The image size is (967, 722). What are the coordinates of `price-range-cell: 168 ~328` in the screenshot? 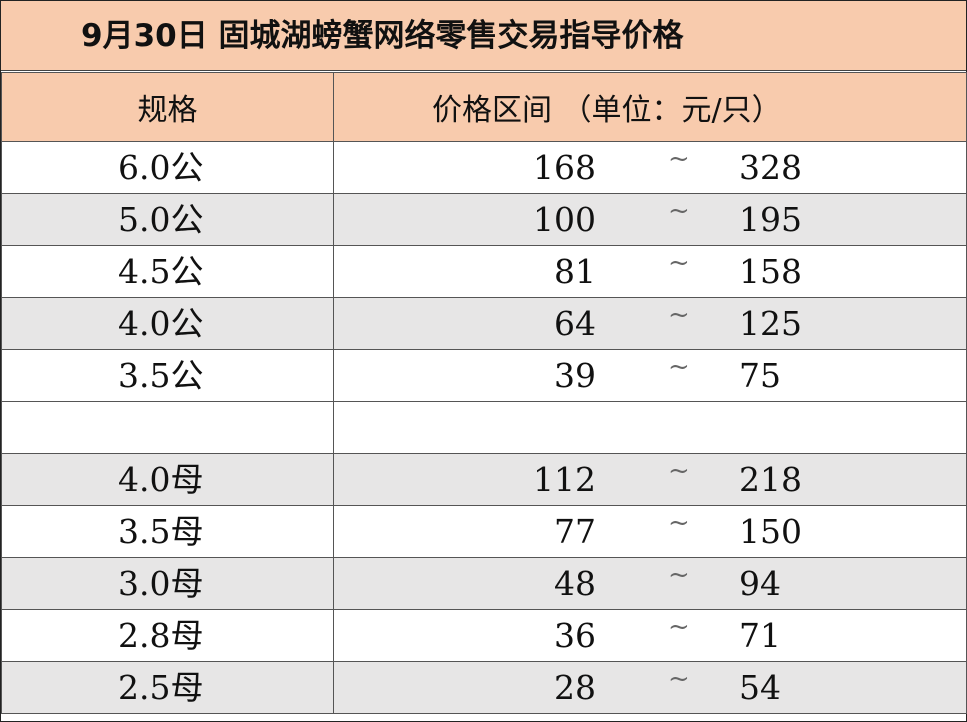 It's located at (650, 167).